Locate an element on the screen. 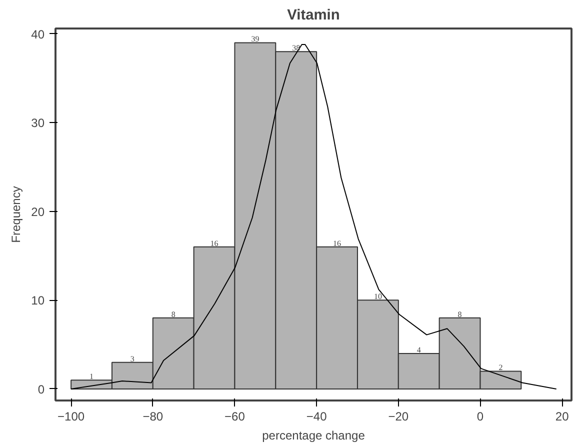 This screenshot has height=445, width=581. y-tick-label: 20 is located at coordinates (38, 211).